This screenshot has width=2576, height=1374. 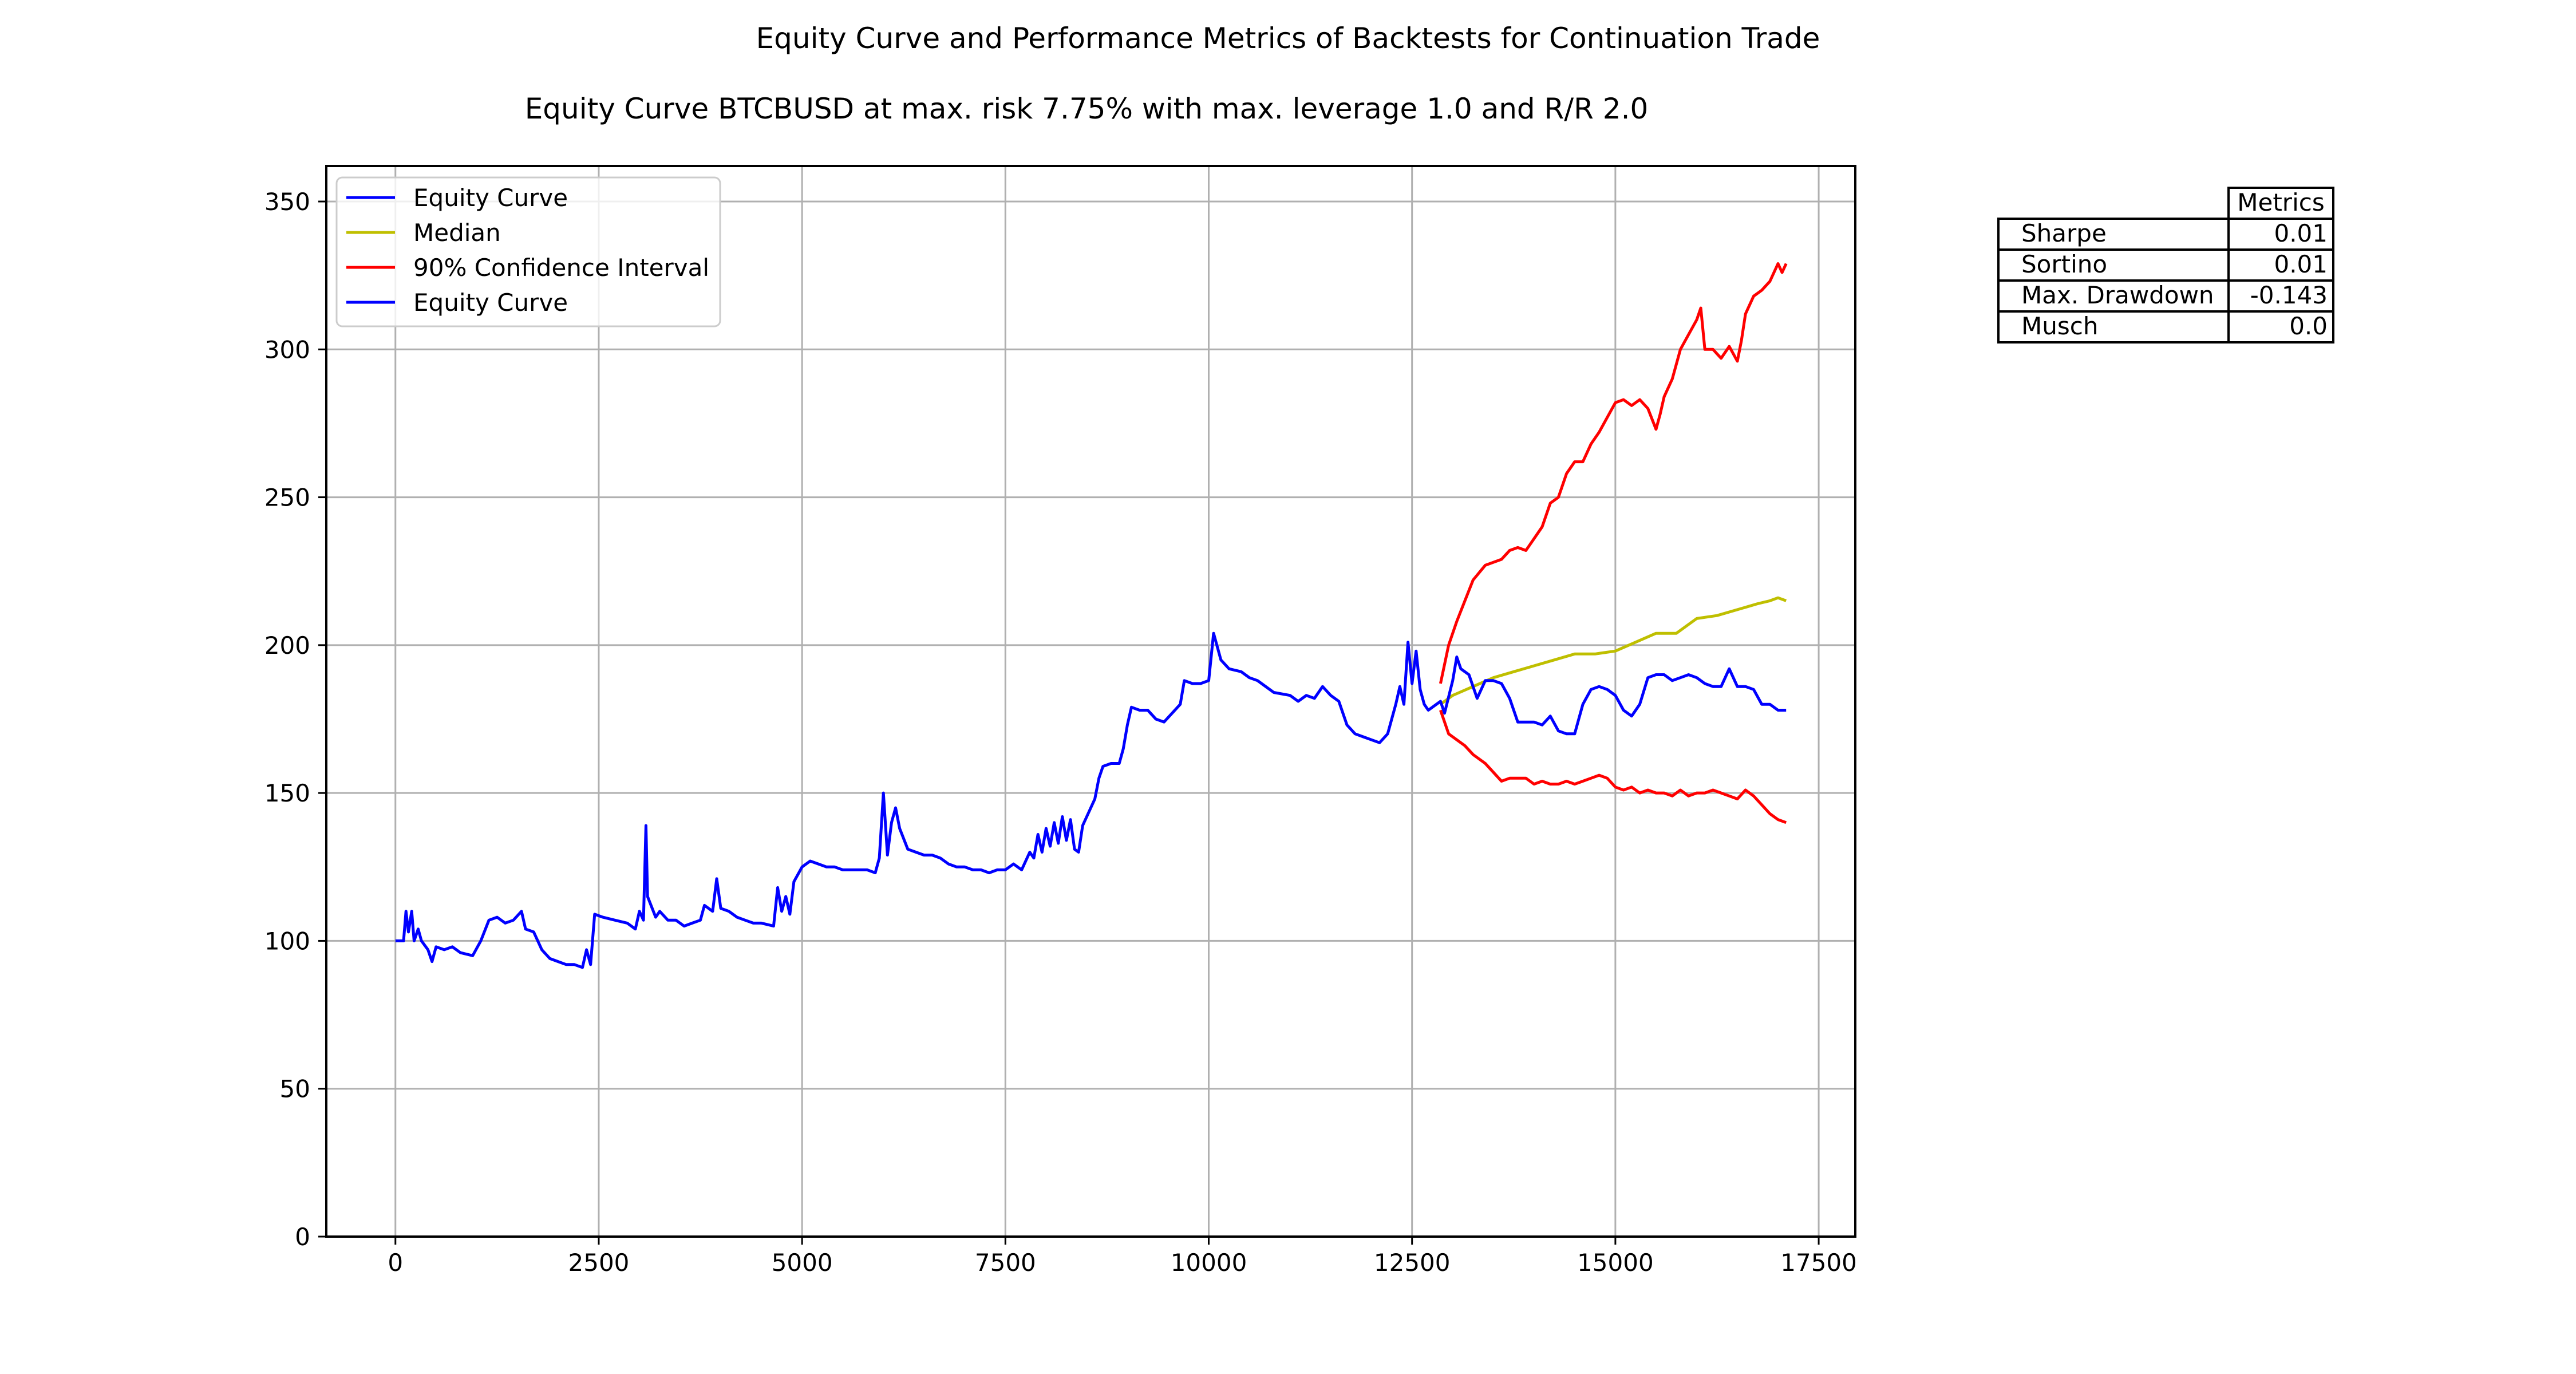 I want to click on metric-label: Sharpe, so click(x=2113, y=234).